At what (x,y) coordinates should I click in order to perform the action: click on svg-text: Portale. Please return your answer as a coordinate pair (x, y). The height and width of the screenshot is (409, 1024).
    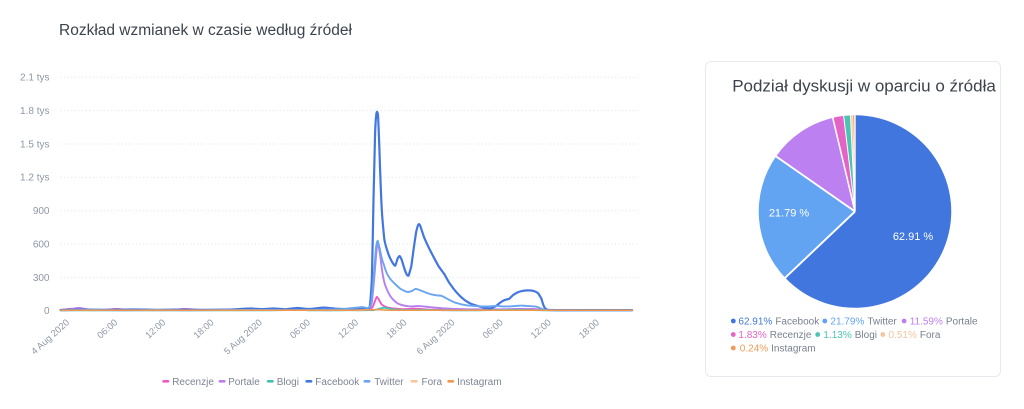
    Looking at the image, I should click on (244, 382).